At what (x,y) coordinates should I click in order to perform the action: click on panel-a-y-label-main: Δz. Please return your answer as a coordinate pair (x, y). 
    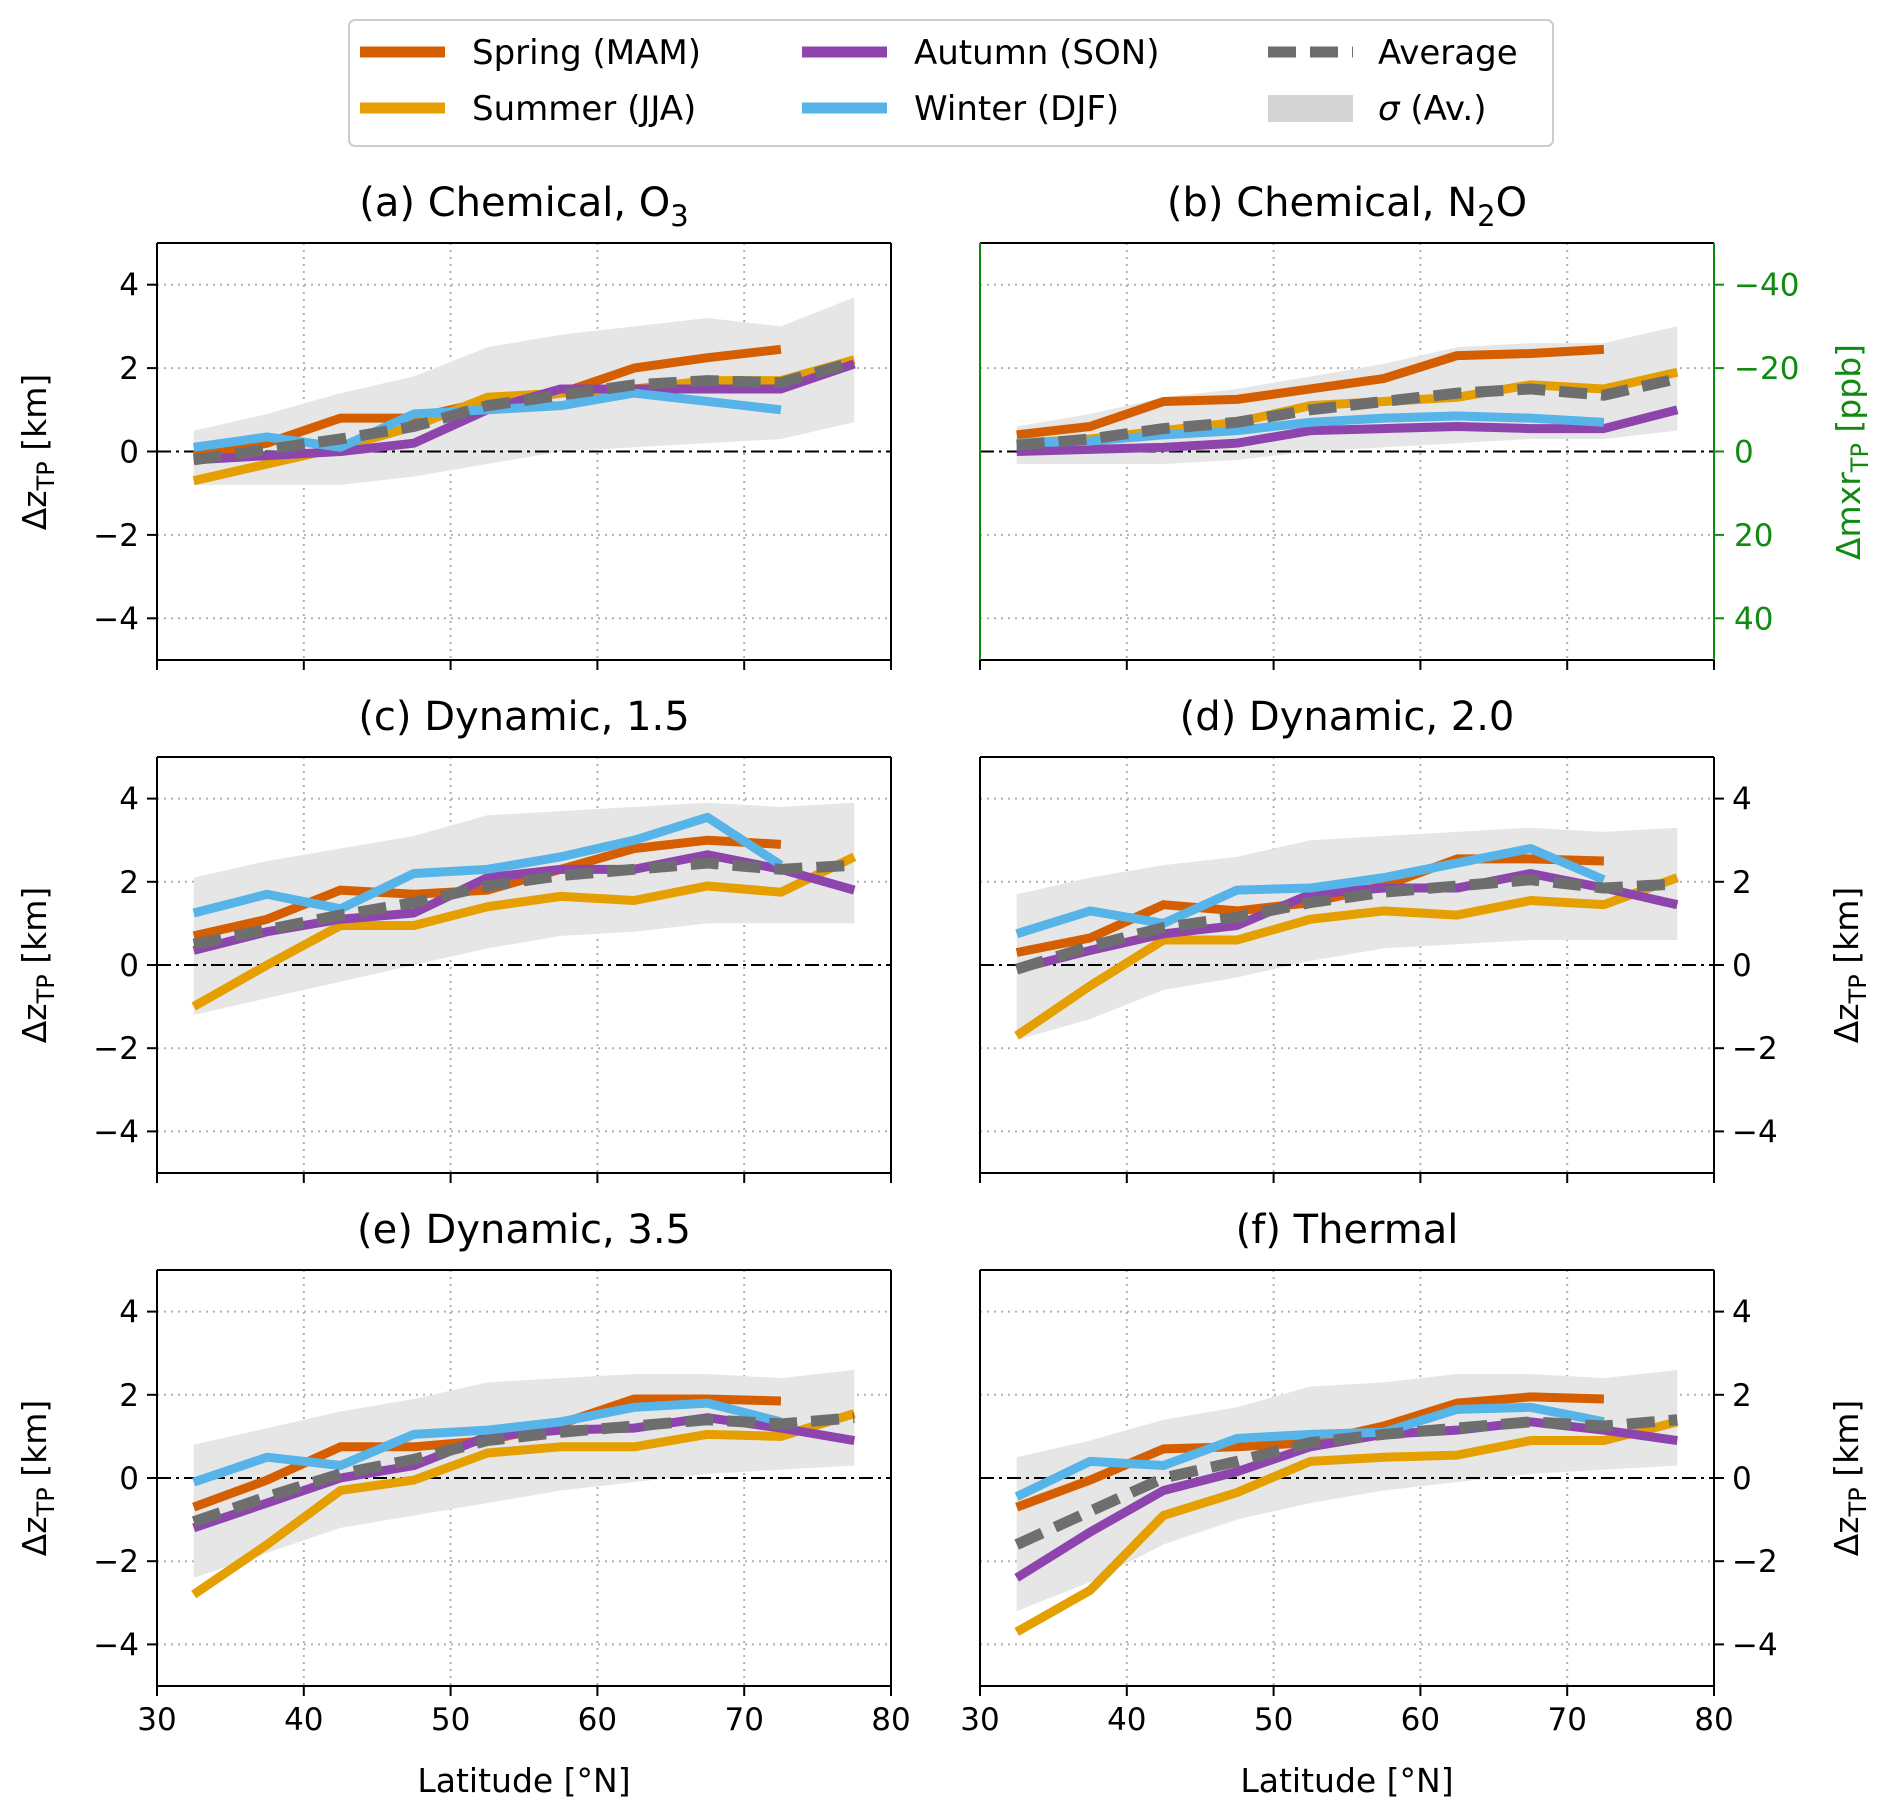
    Looking at the image, I should click on (34, 510).